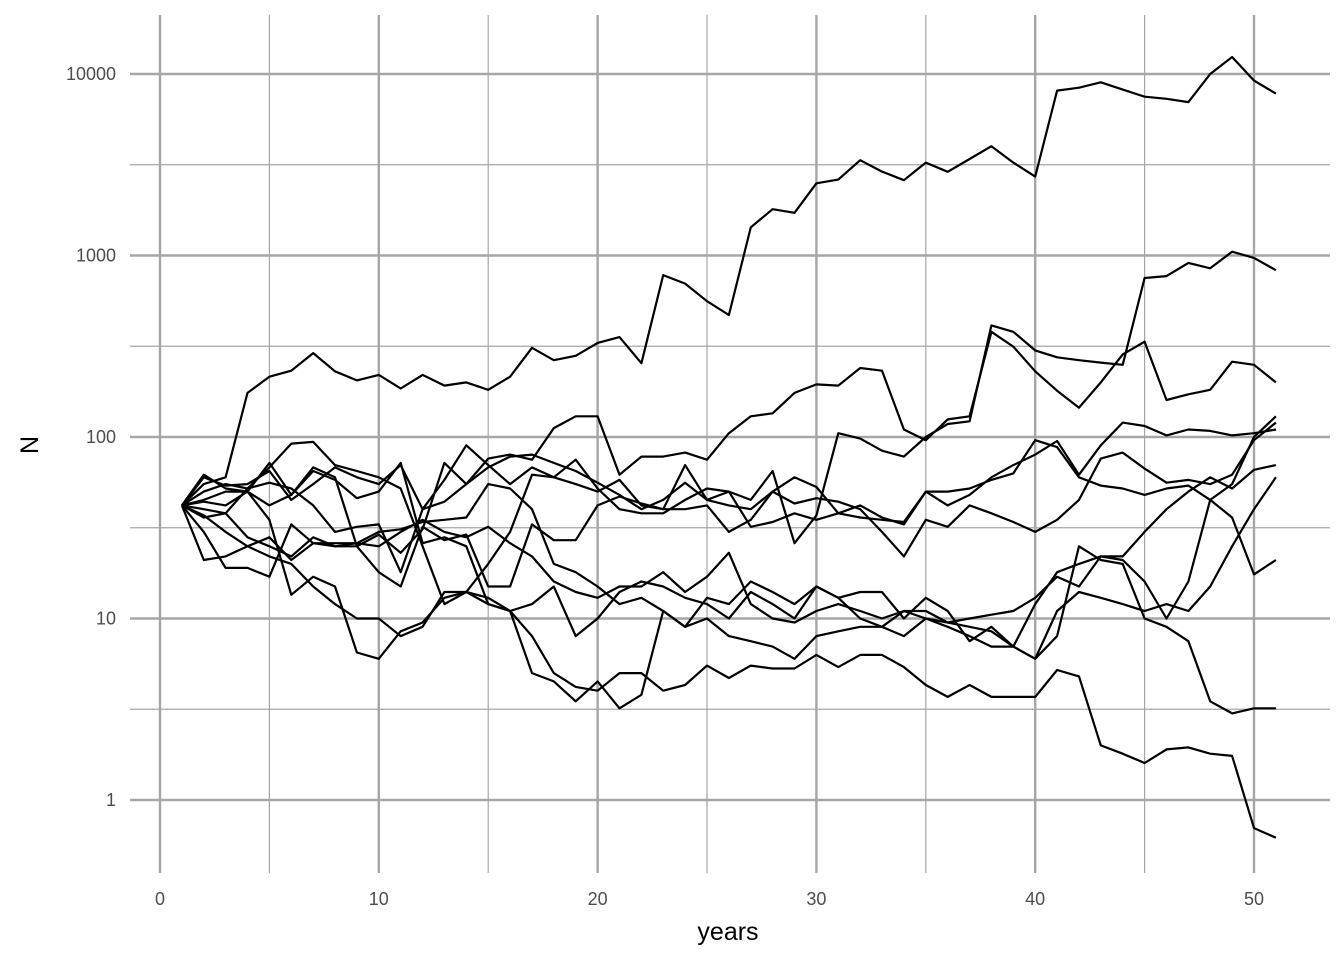  What do you see at coordinates (1035, 899) in the screenshot?
I see `x-tick-label: 40` at bounding box center [1035, 899].